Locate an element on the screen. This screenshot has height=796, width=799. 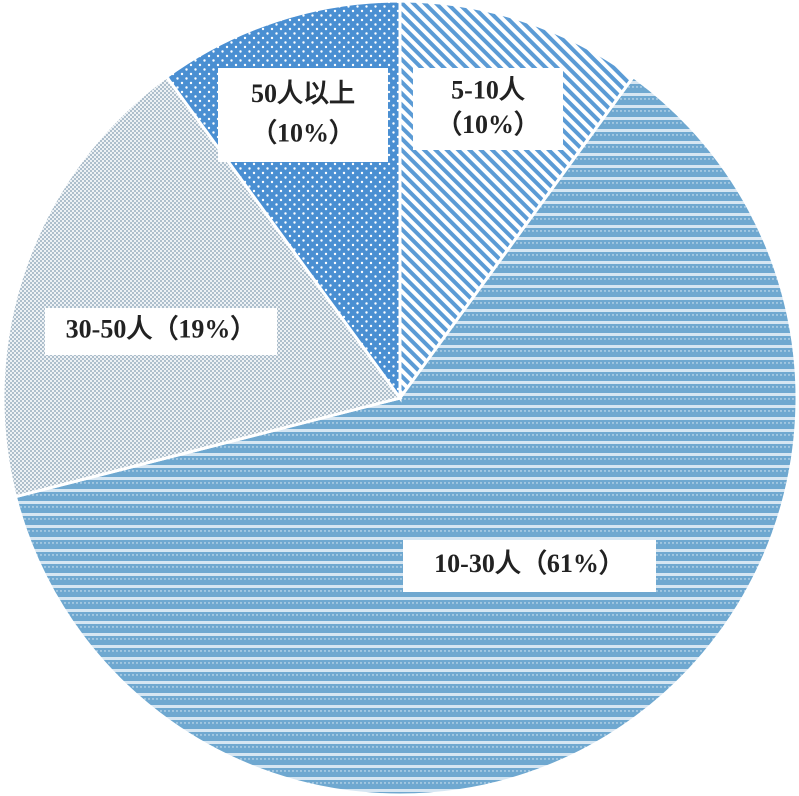
slice-name: 10-30人 is located at coordinates (477, 563).